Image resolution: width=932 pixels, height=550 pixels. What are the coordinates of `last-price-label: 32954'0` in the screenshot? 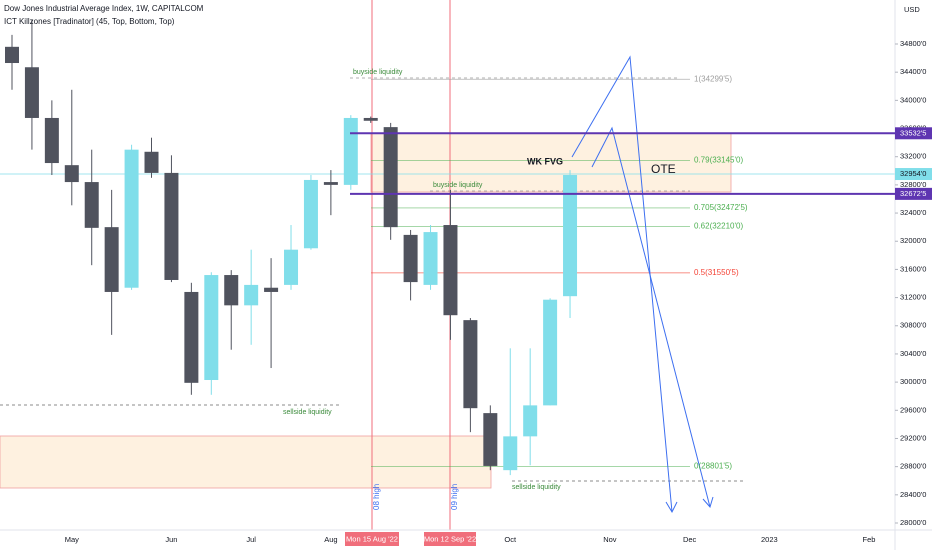 It's located at (913, 173).